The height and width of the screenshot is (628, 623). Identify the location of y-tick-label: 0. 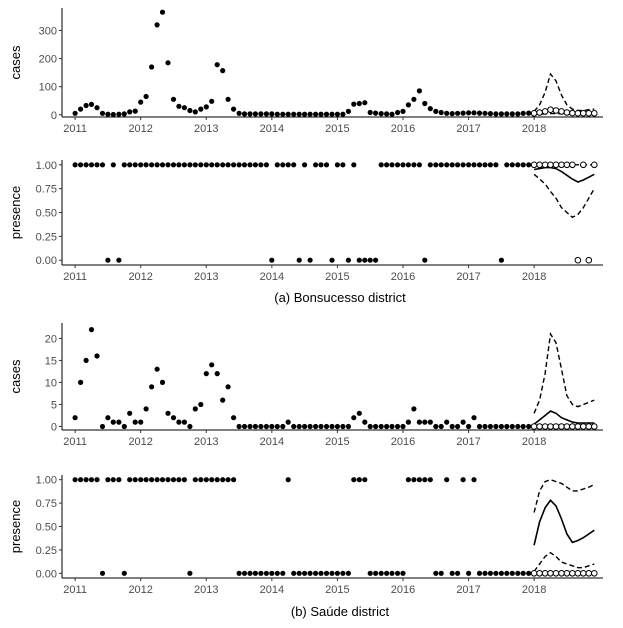
(54, 427).